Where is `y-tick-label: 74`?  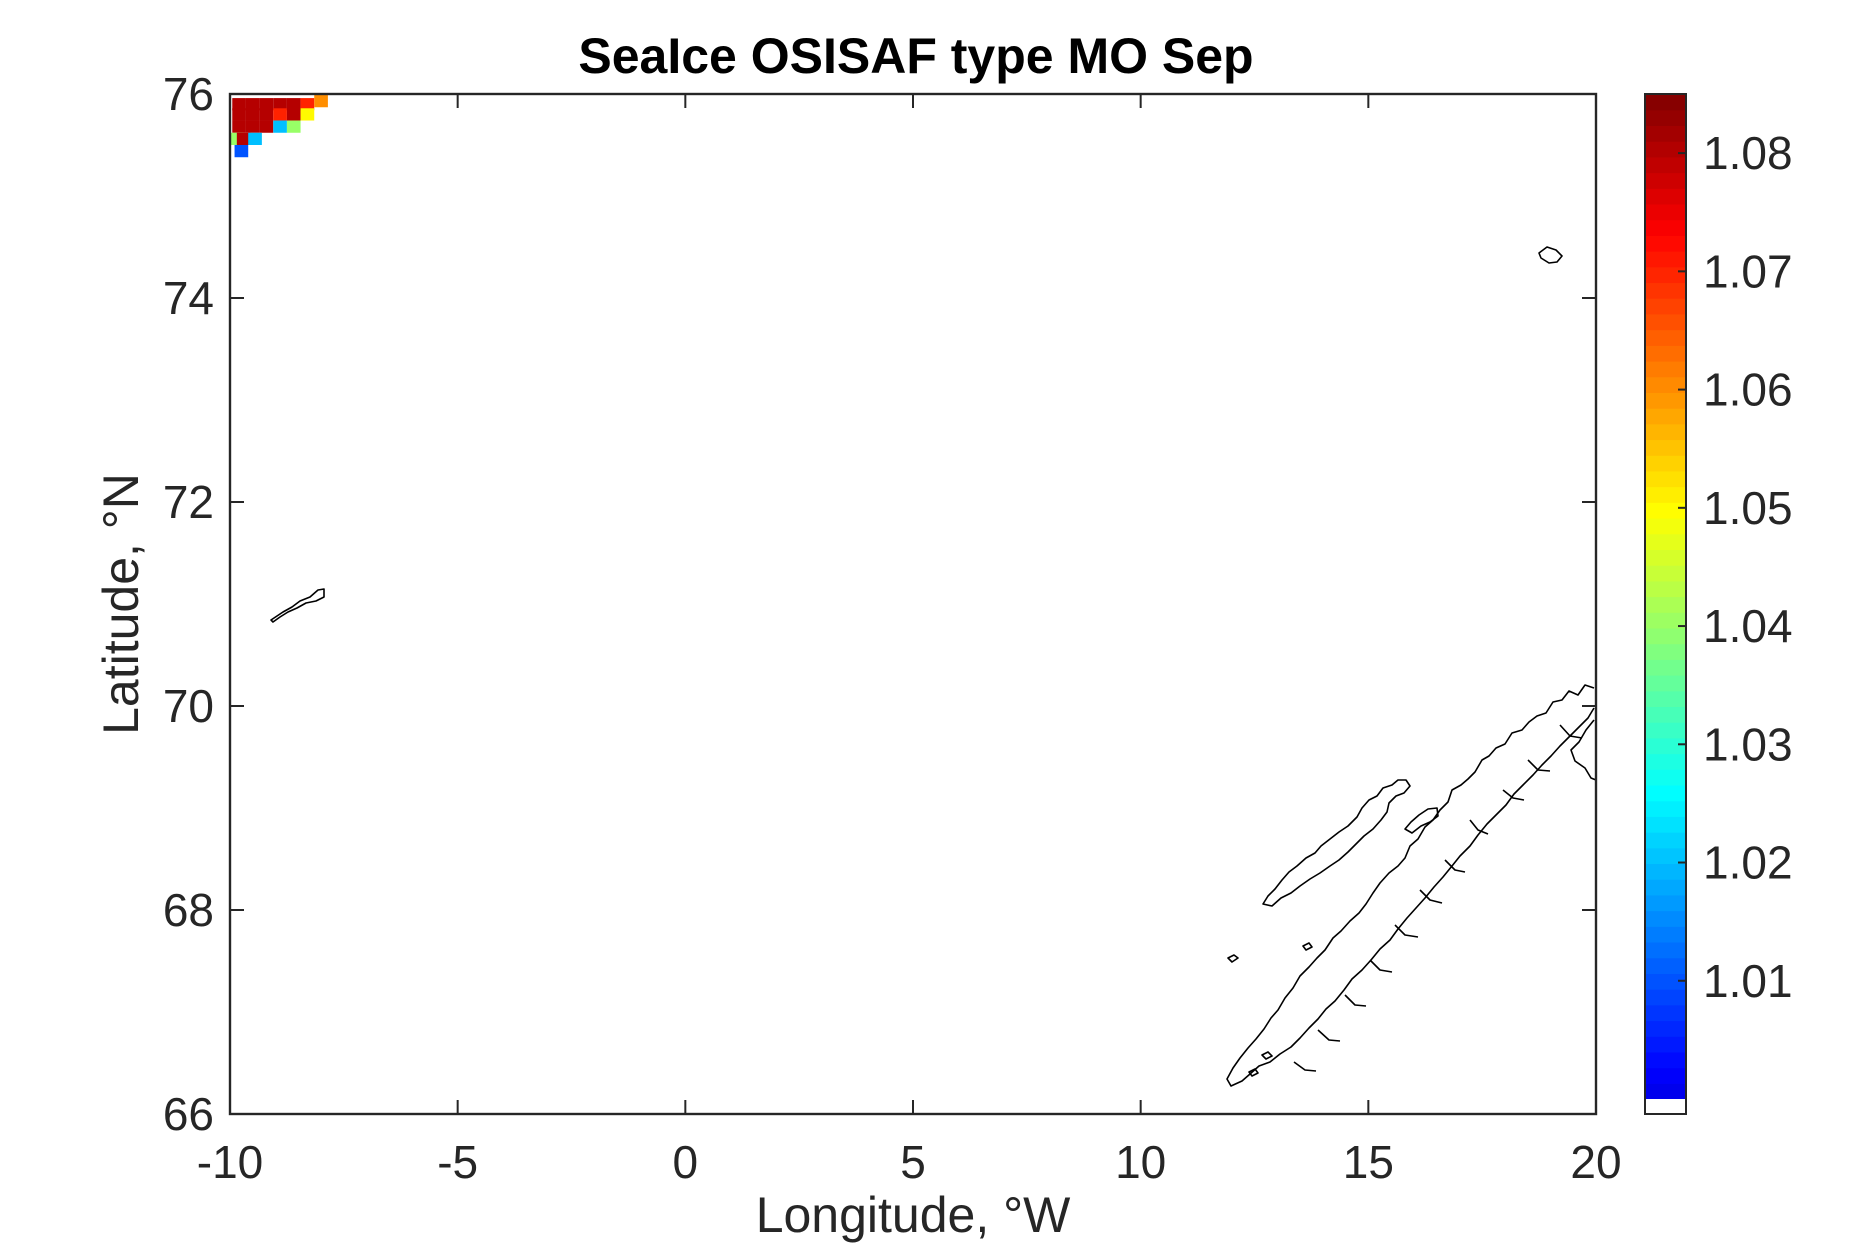
y-tick-label: 74 is located at coordinates (188, 298).